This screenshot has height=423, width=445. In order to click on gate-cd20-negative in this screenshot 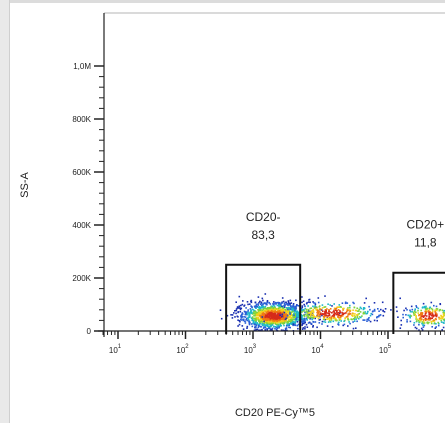, I will do `click(263, 298)`.